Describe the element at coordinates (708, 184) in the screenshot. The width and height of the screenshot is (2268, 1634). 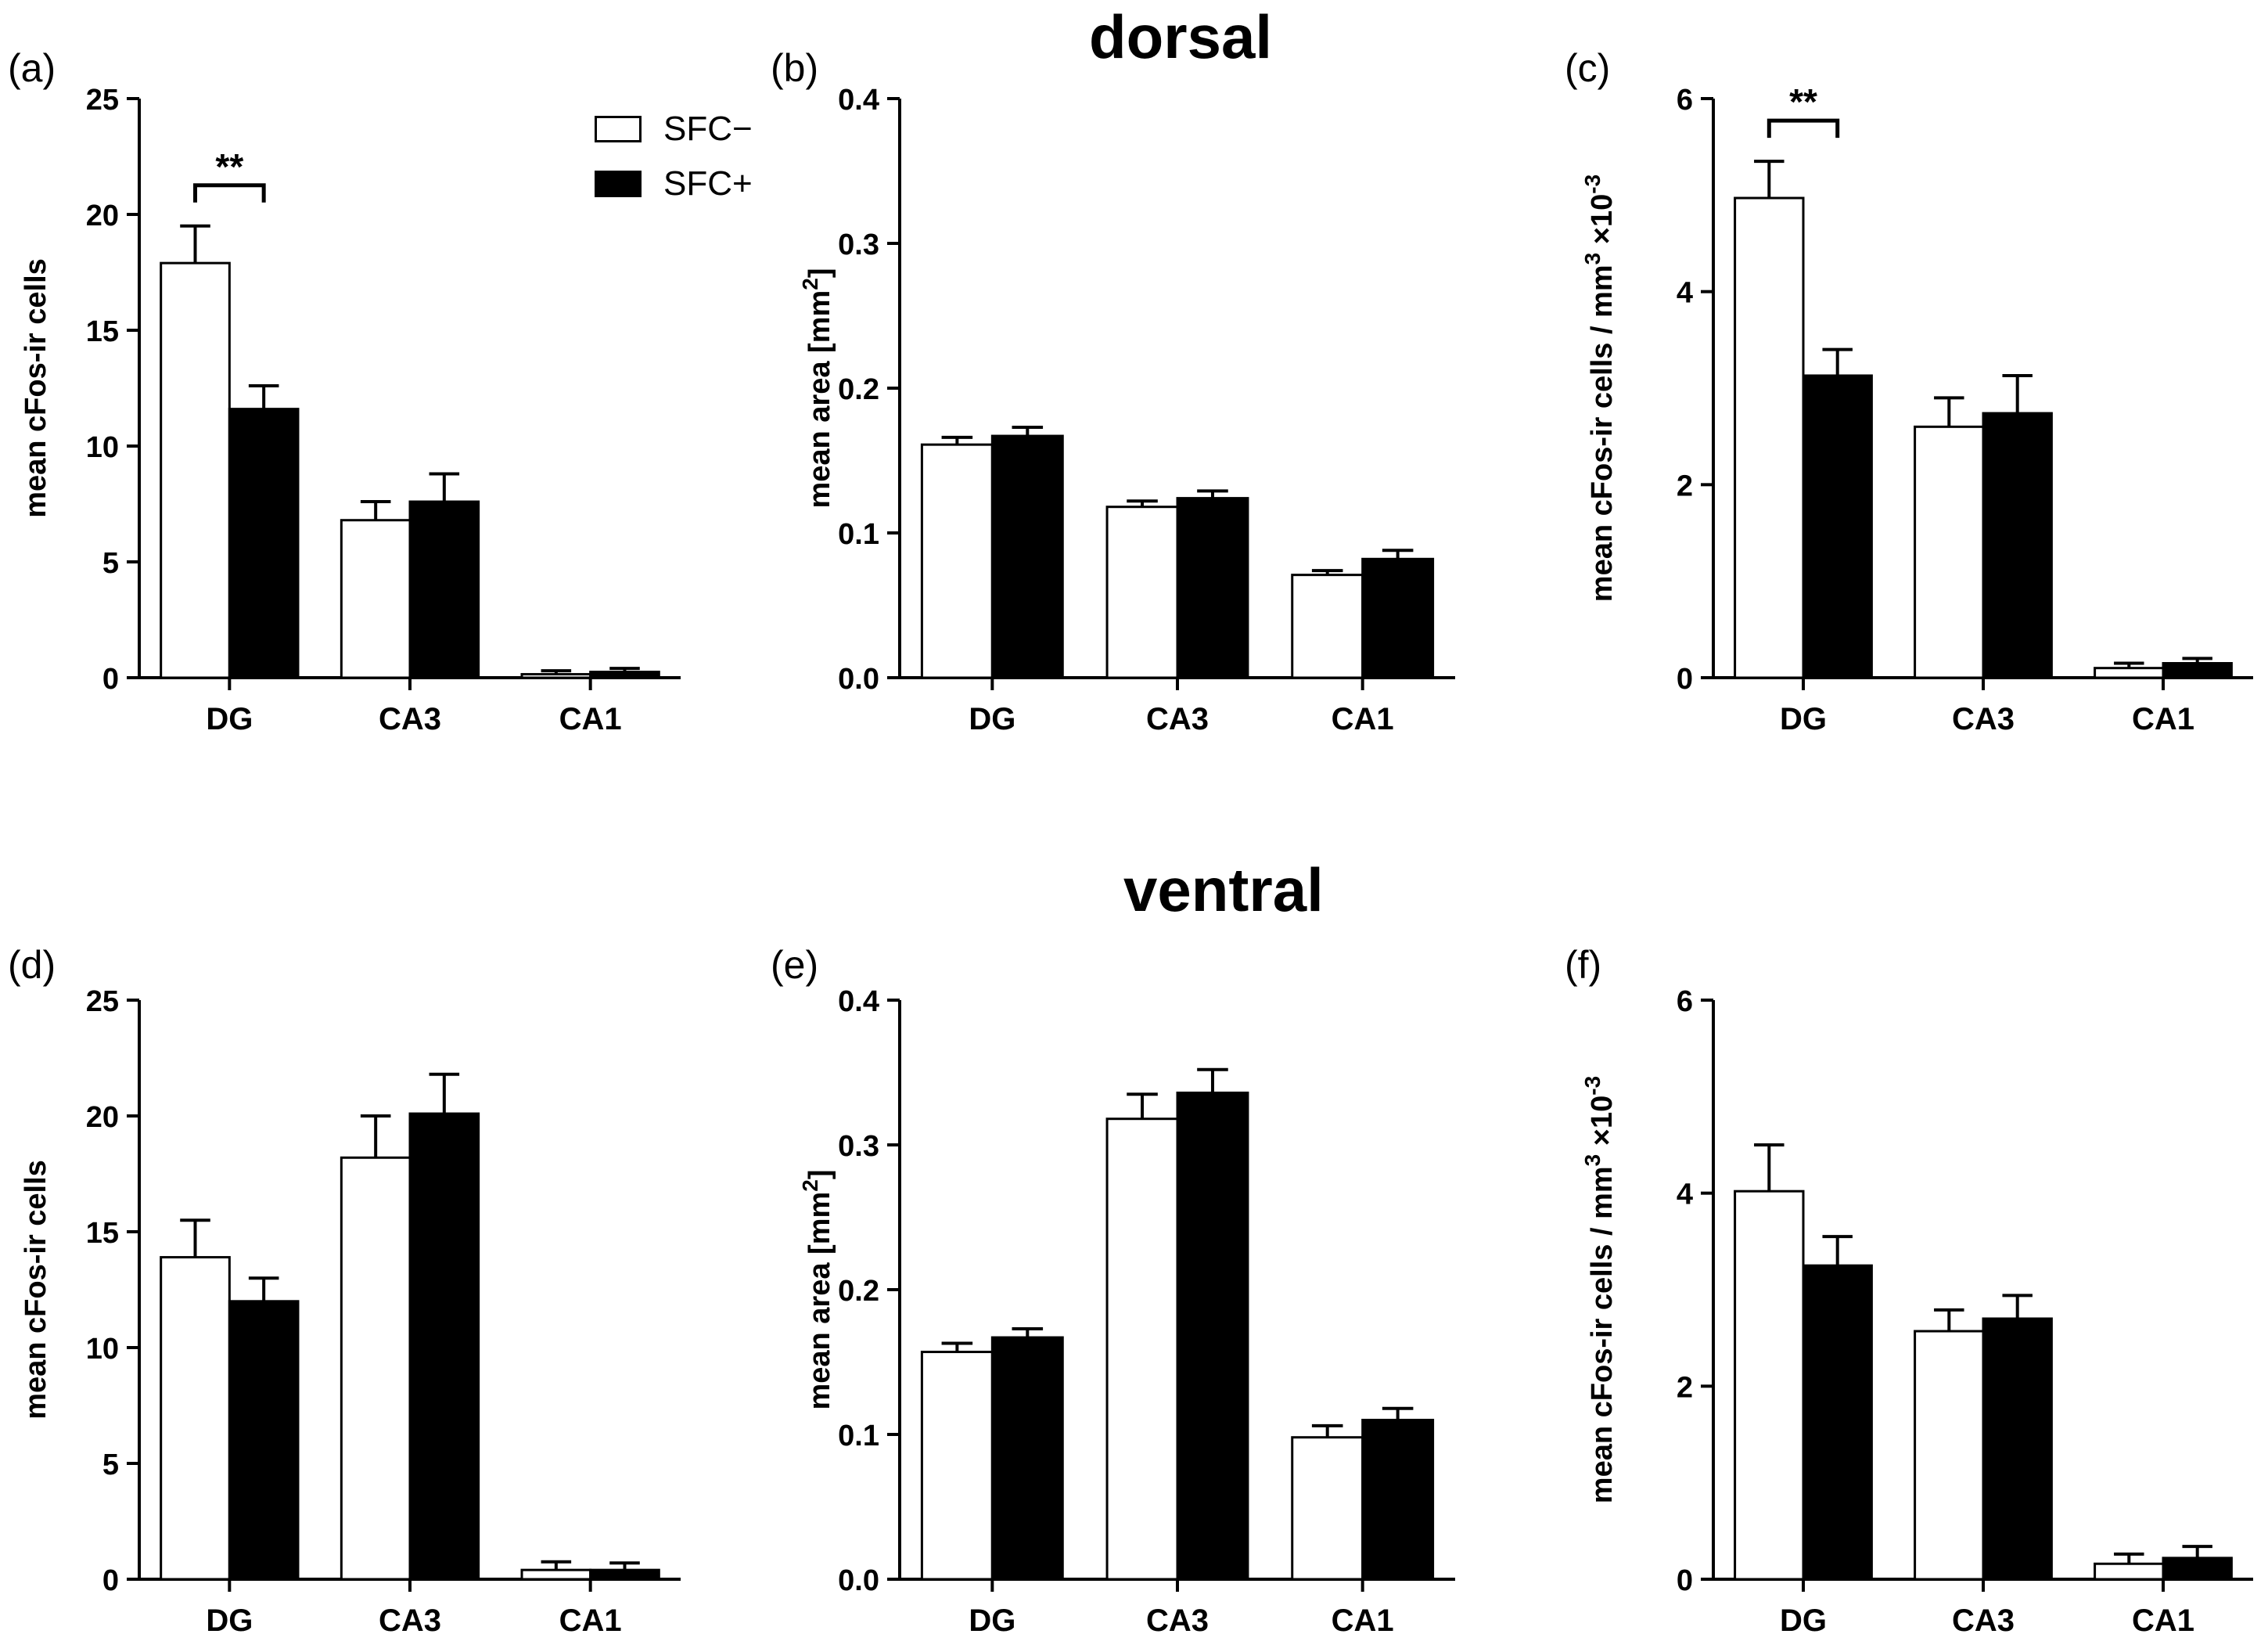
I see `legend-label: SFC+` at that location.